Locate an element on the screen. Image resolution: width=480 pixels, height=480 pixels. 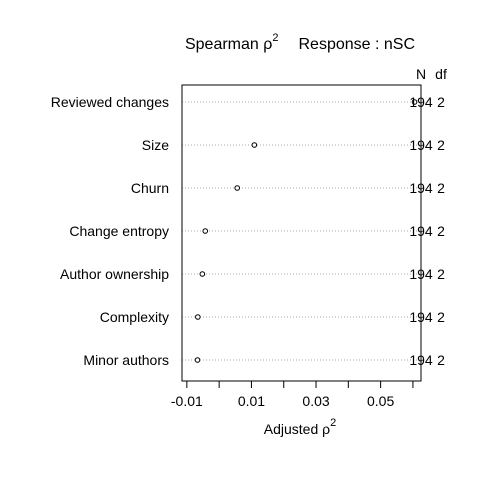
header-df: df is located at coordinates (441, 74).